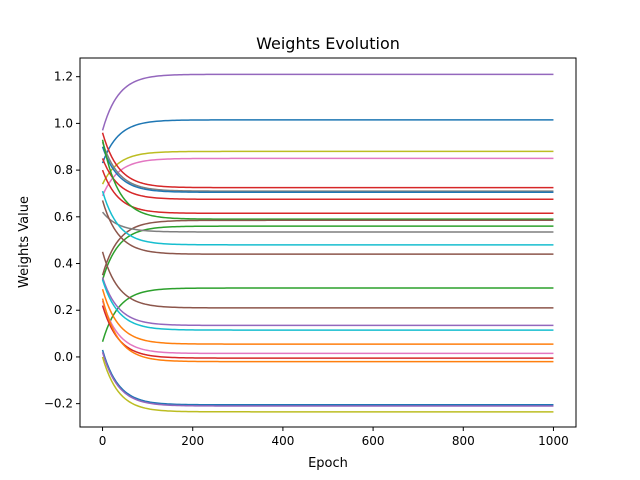 This screenshot has width=640, height=480. What do you see at coordinates (63, 217) in the screenshot?
I see `y-tick-label: 0.6` at bounding box center [63, 217].